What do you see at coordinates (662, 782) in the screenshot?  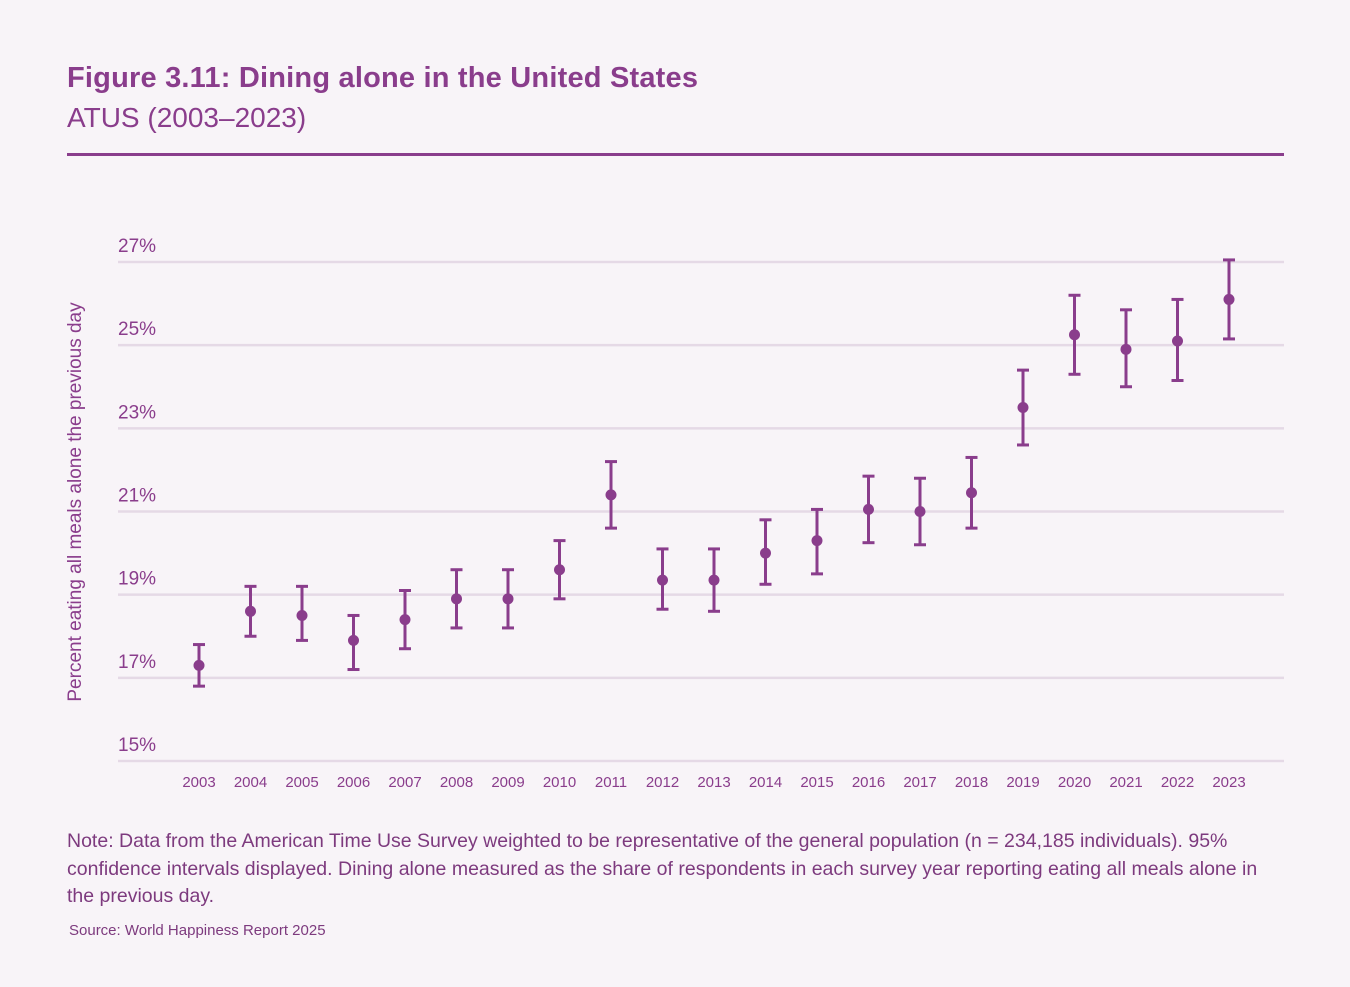 I see `x-tick-label: 2012` at bounding box center [662, 782].